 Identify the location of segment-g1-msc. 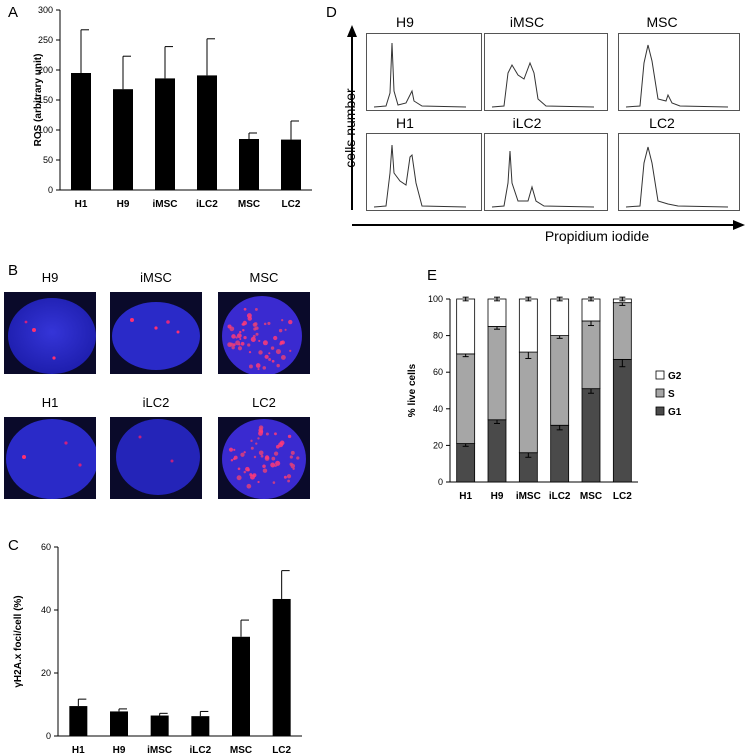
(591, 435).